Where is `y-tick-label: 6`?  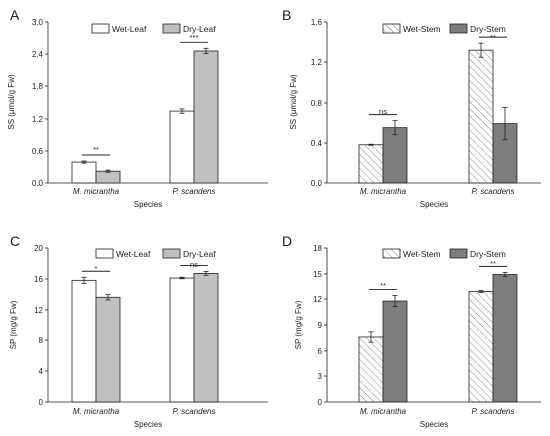 y-tick-label: 6 is located at coordinates (320, 351).